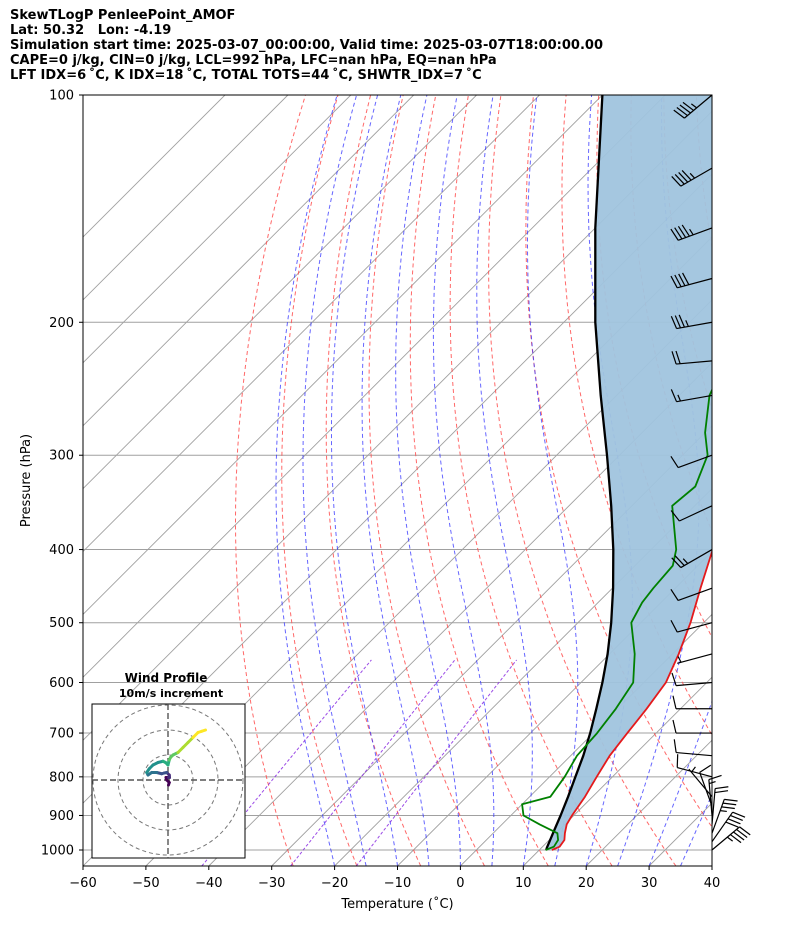  I want to click on hodograph-inset: Wind Profile 10m/s increment, so click(168, 765).